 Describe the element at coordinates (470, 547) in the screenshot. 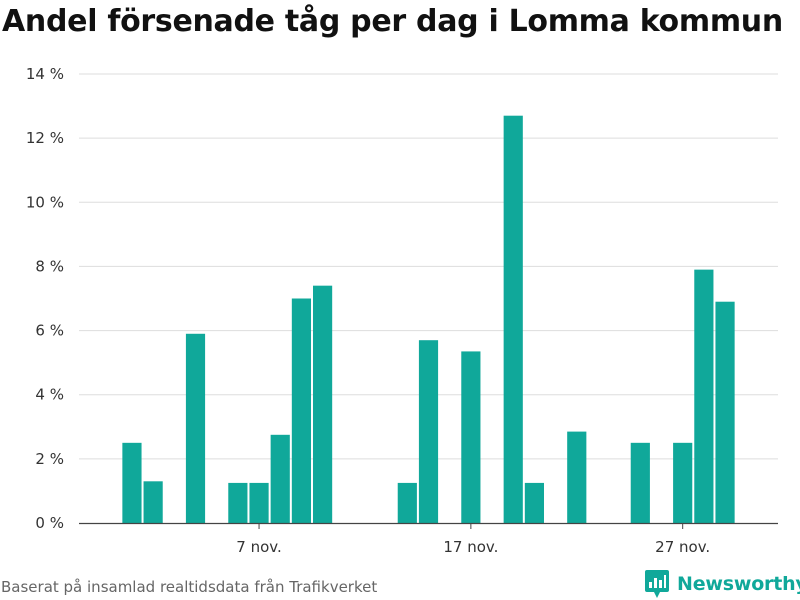

I see `x-tick-label: 17 nov.` at that location.